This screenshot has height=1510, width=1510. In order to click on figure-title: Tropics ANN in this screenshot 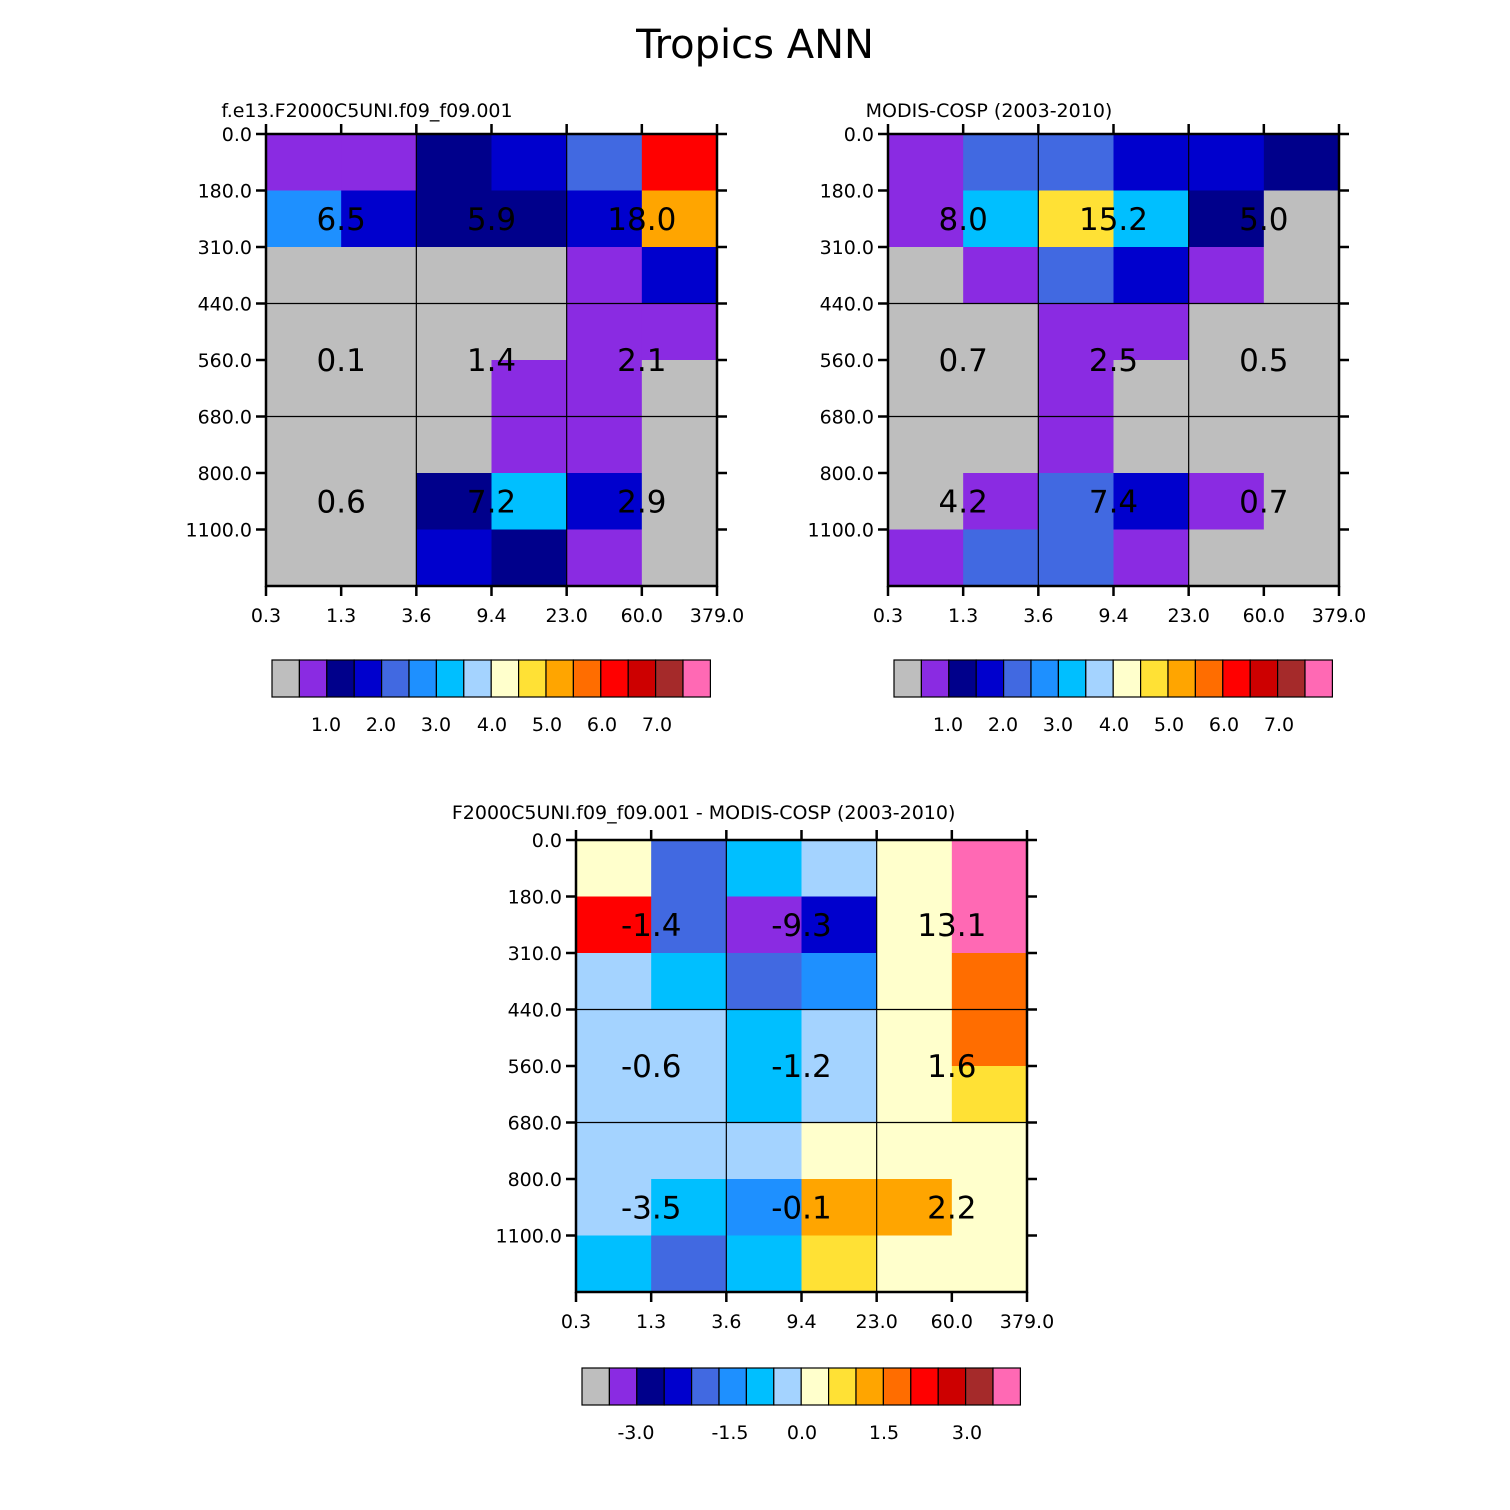, I will do `click(755, 45)`.